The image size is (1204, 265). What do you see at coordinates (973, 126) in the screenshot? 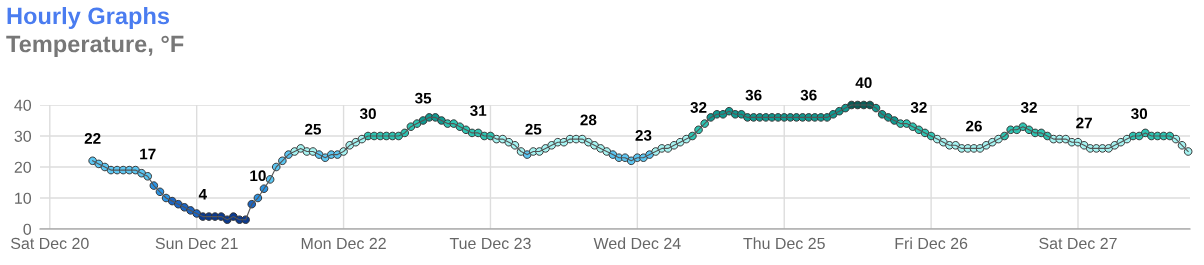
I see `data-label: 26` at bounding box center [973, 126].